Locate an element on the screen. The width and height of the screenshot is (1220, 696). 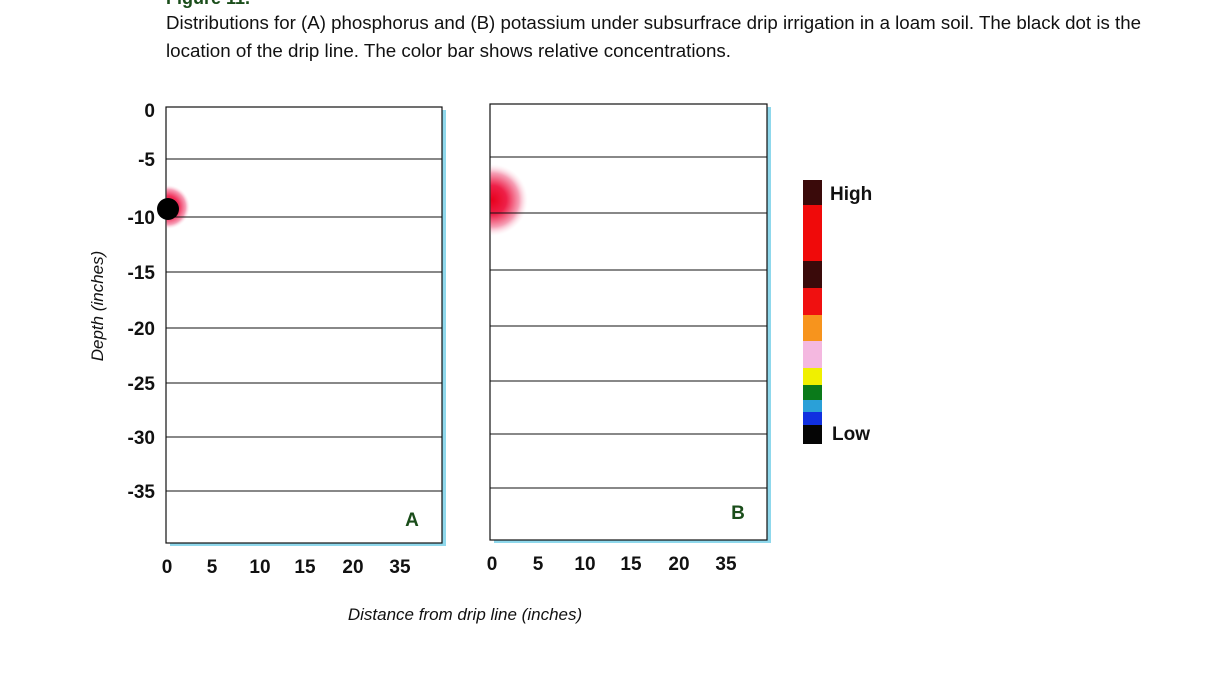
figure-title: Figure 11. is located at coordinates (208, 4).